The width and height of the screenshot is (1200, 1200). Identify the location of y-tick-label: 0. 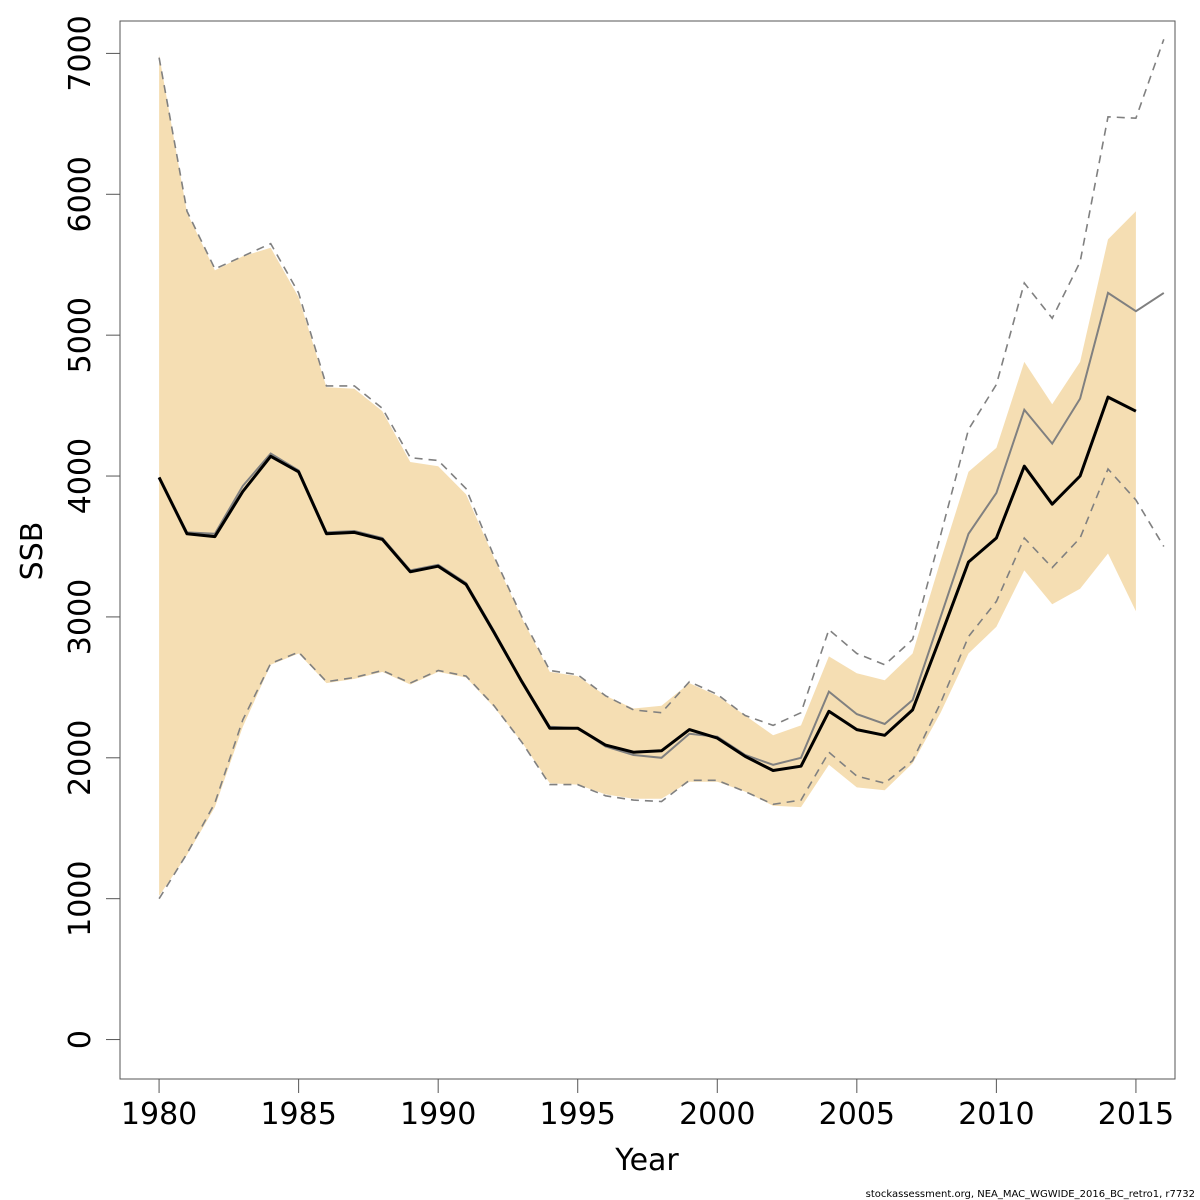
(80, 1039).